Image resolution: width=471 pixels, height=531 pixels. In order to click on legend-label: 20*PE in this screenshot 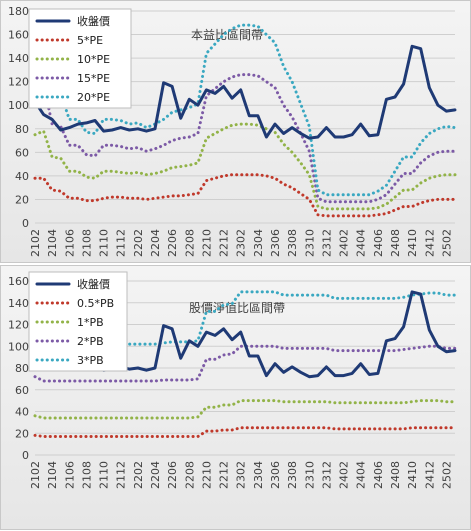, I will do `click(93, 97)`.